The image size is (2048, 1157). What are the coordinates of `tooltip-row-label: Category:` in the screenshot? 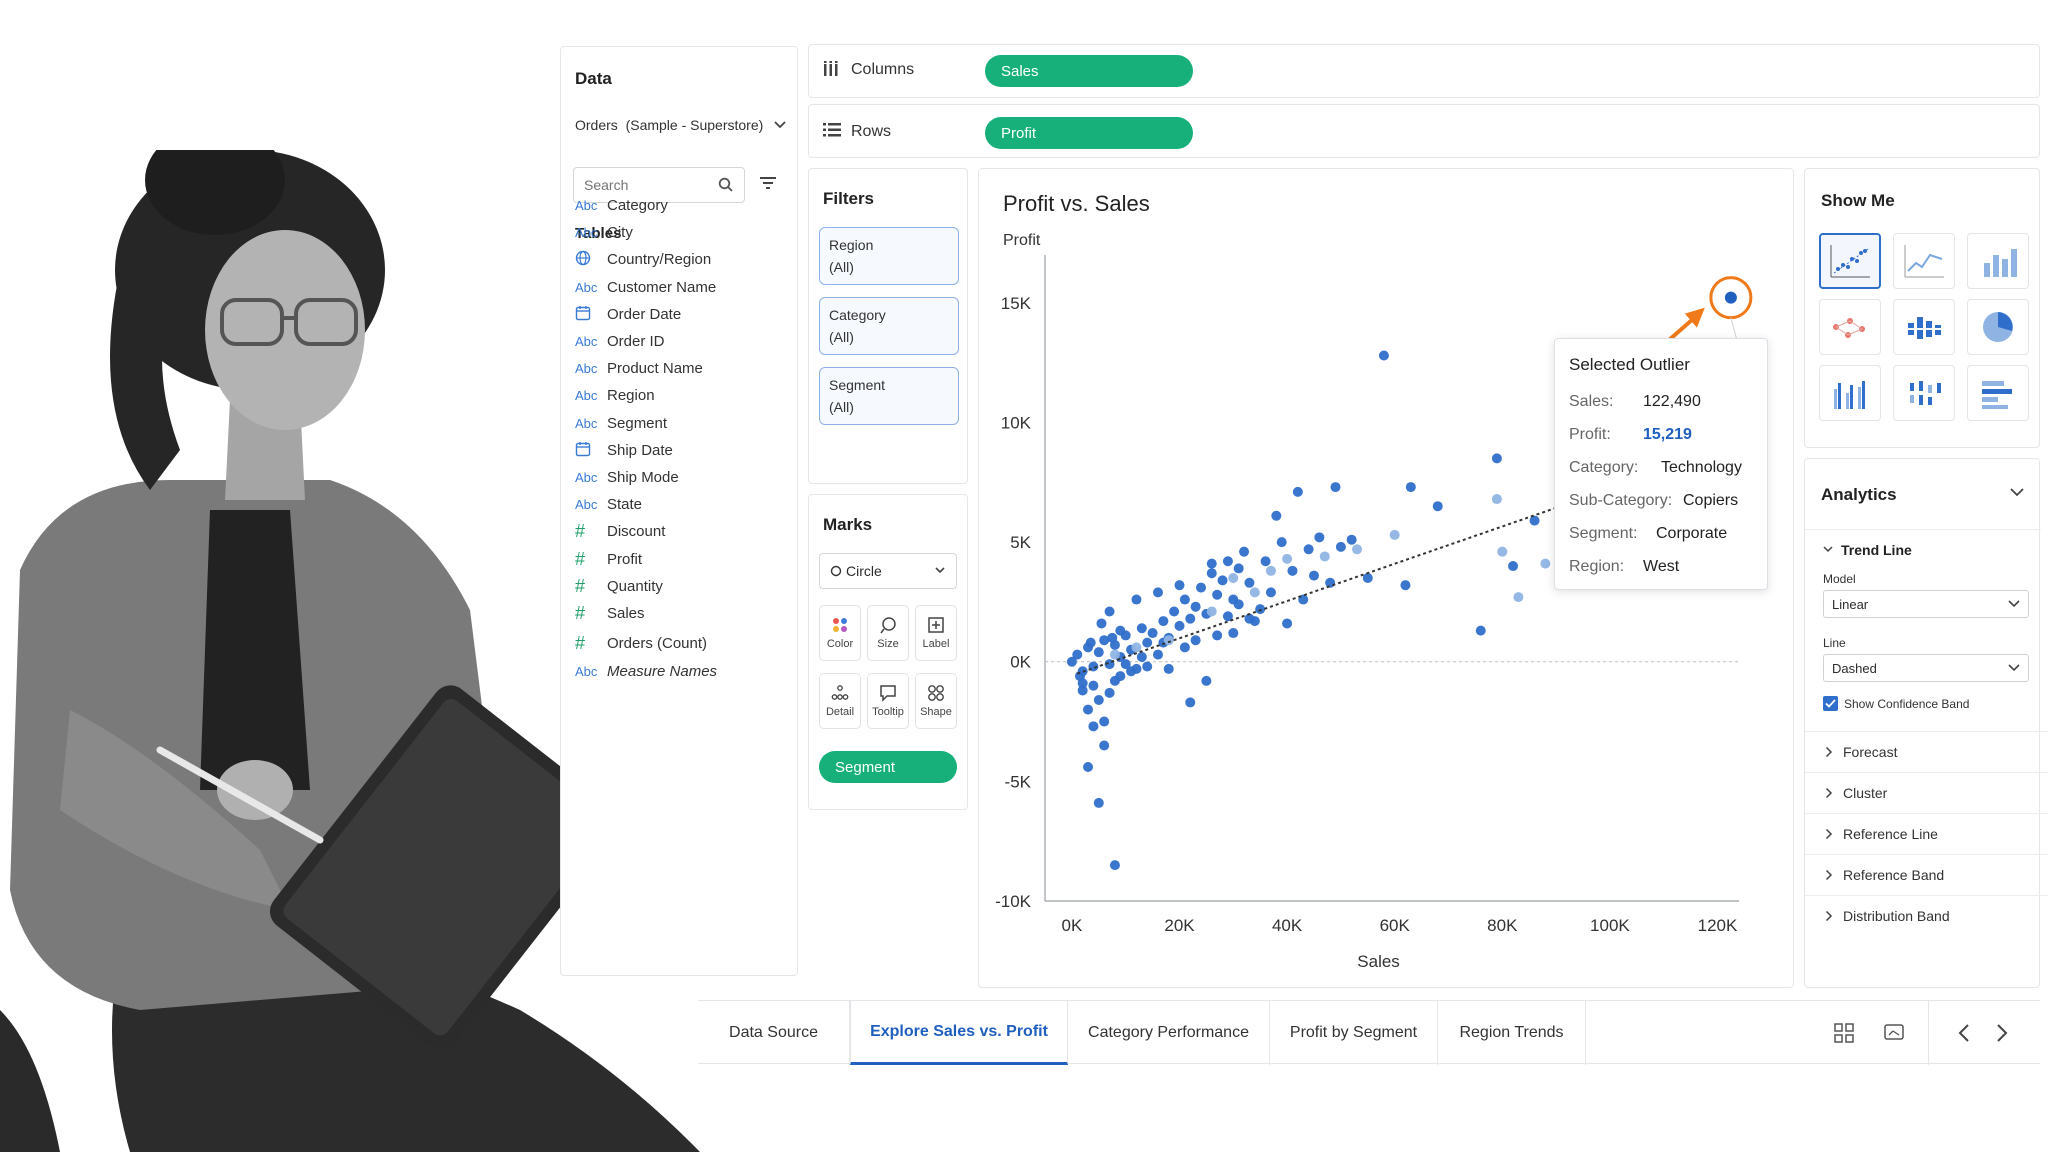 It's located at (1604, 467).